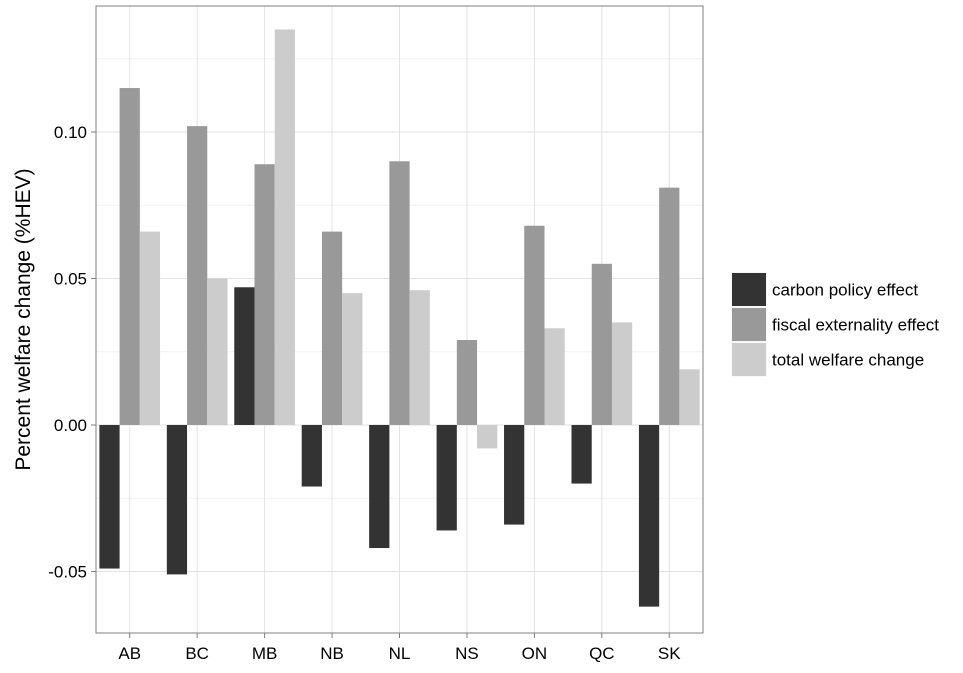  Describe the element at coordinates (70, 132) in the screenshot. I see `y-tick-label: 0.10` at that location.